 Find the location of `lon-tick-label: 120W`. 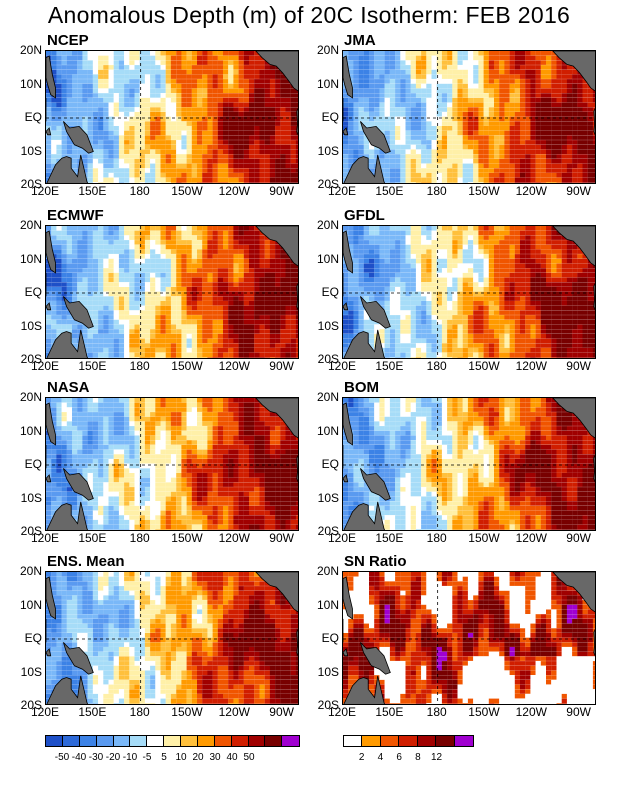

lon-tick-label: 120W is located at coordinates (234, 191).